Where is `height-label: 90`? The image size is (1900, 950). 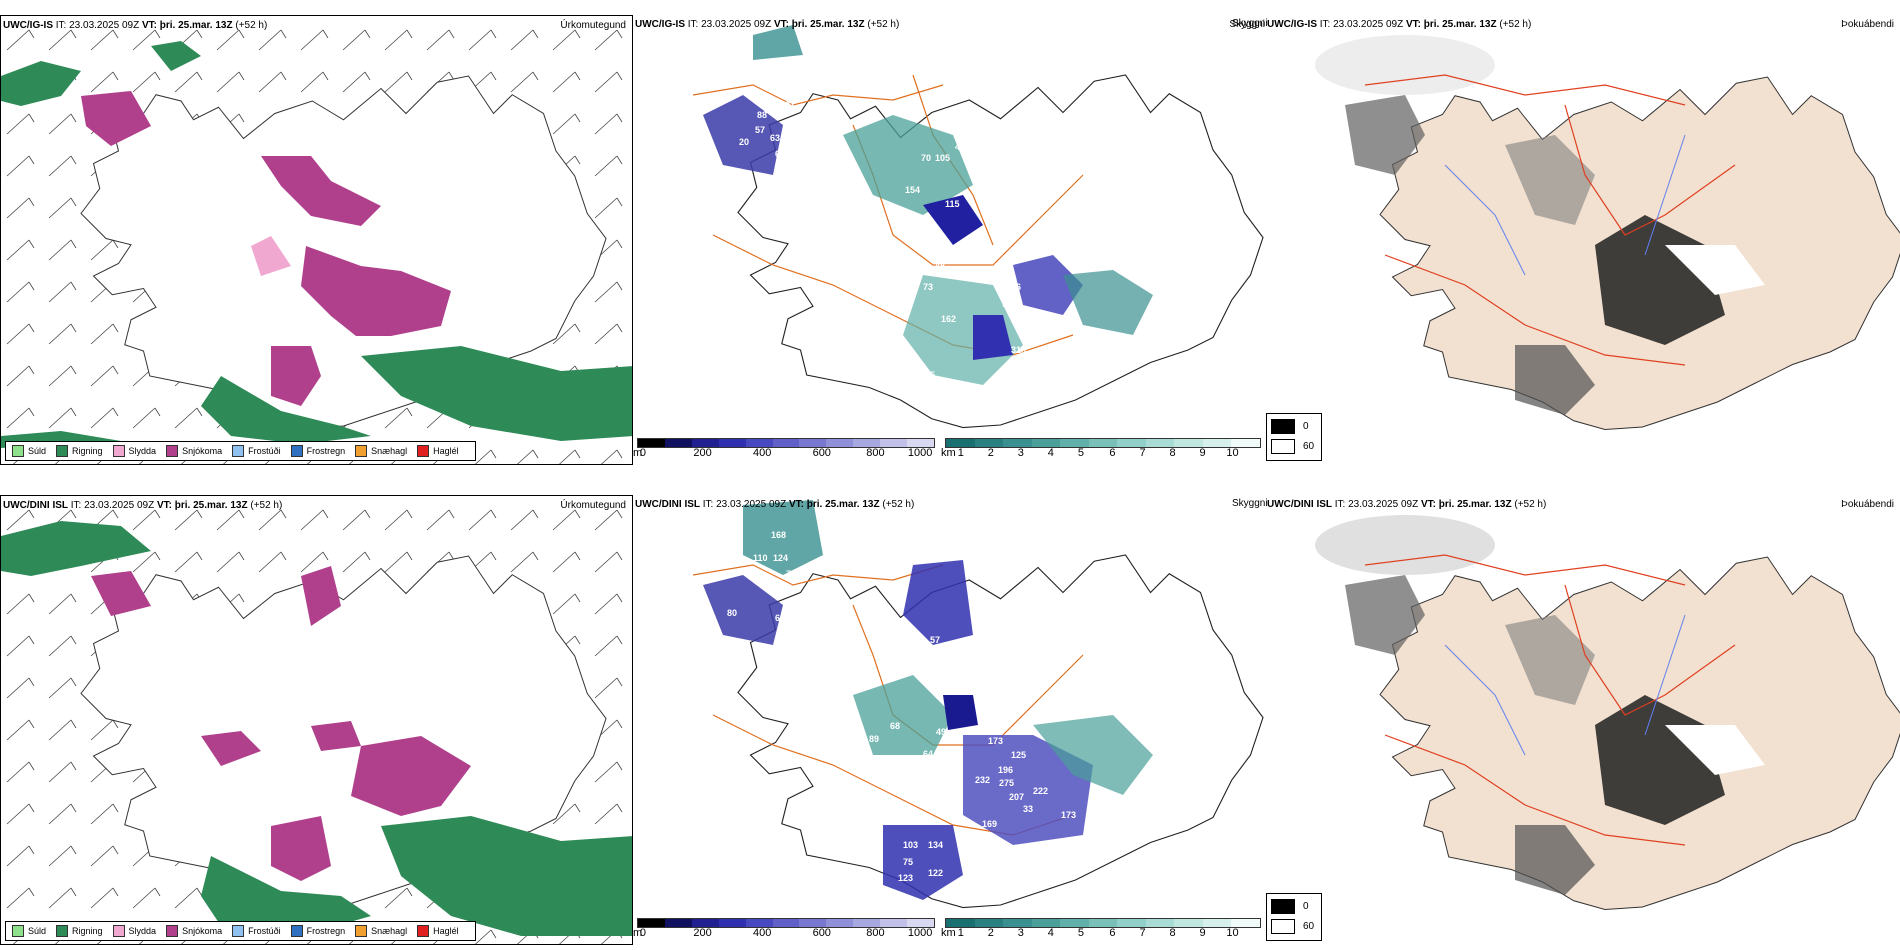
height-label: 90 is located at coordinates (998, 274).